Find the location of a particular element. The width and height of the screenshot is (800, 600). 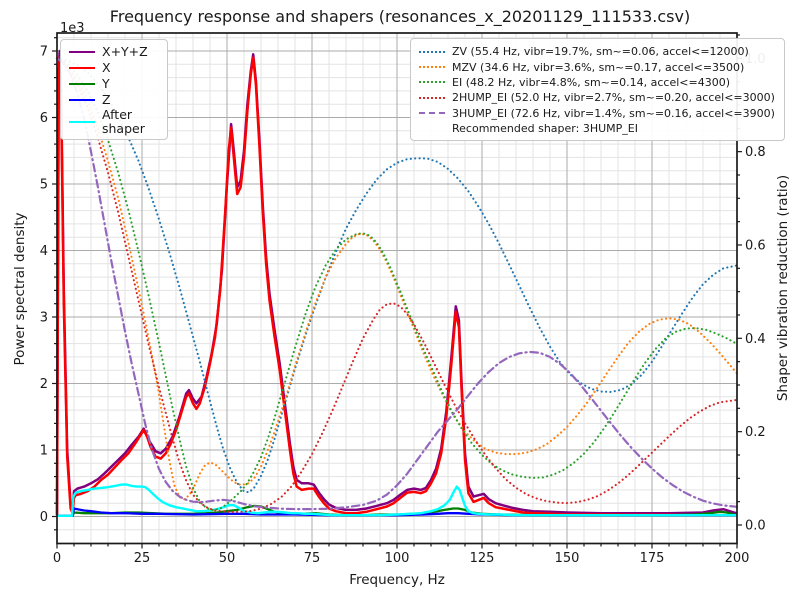

legend-label: X+Y+Z is located at coordinates (125, 52).